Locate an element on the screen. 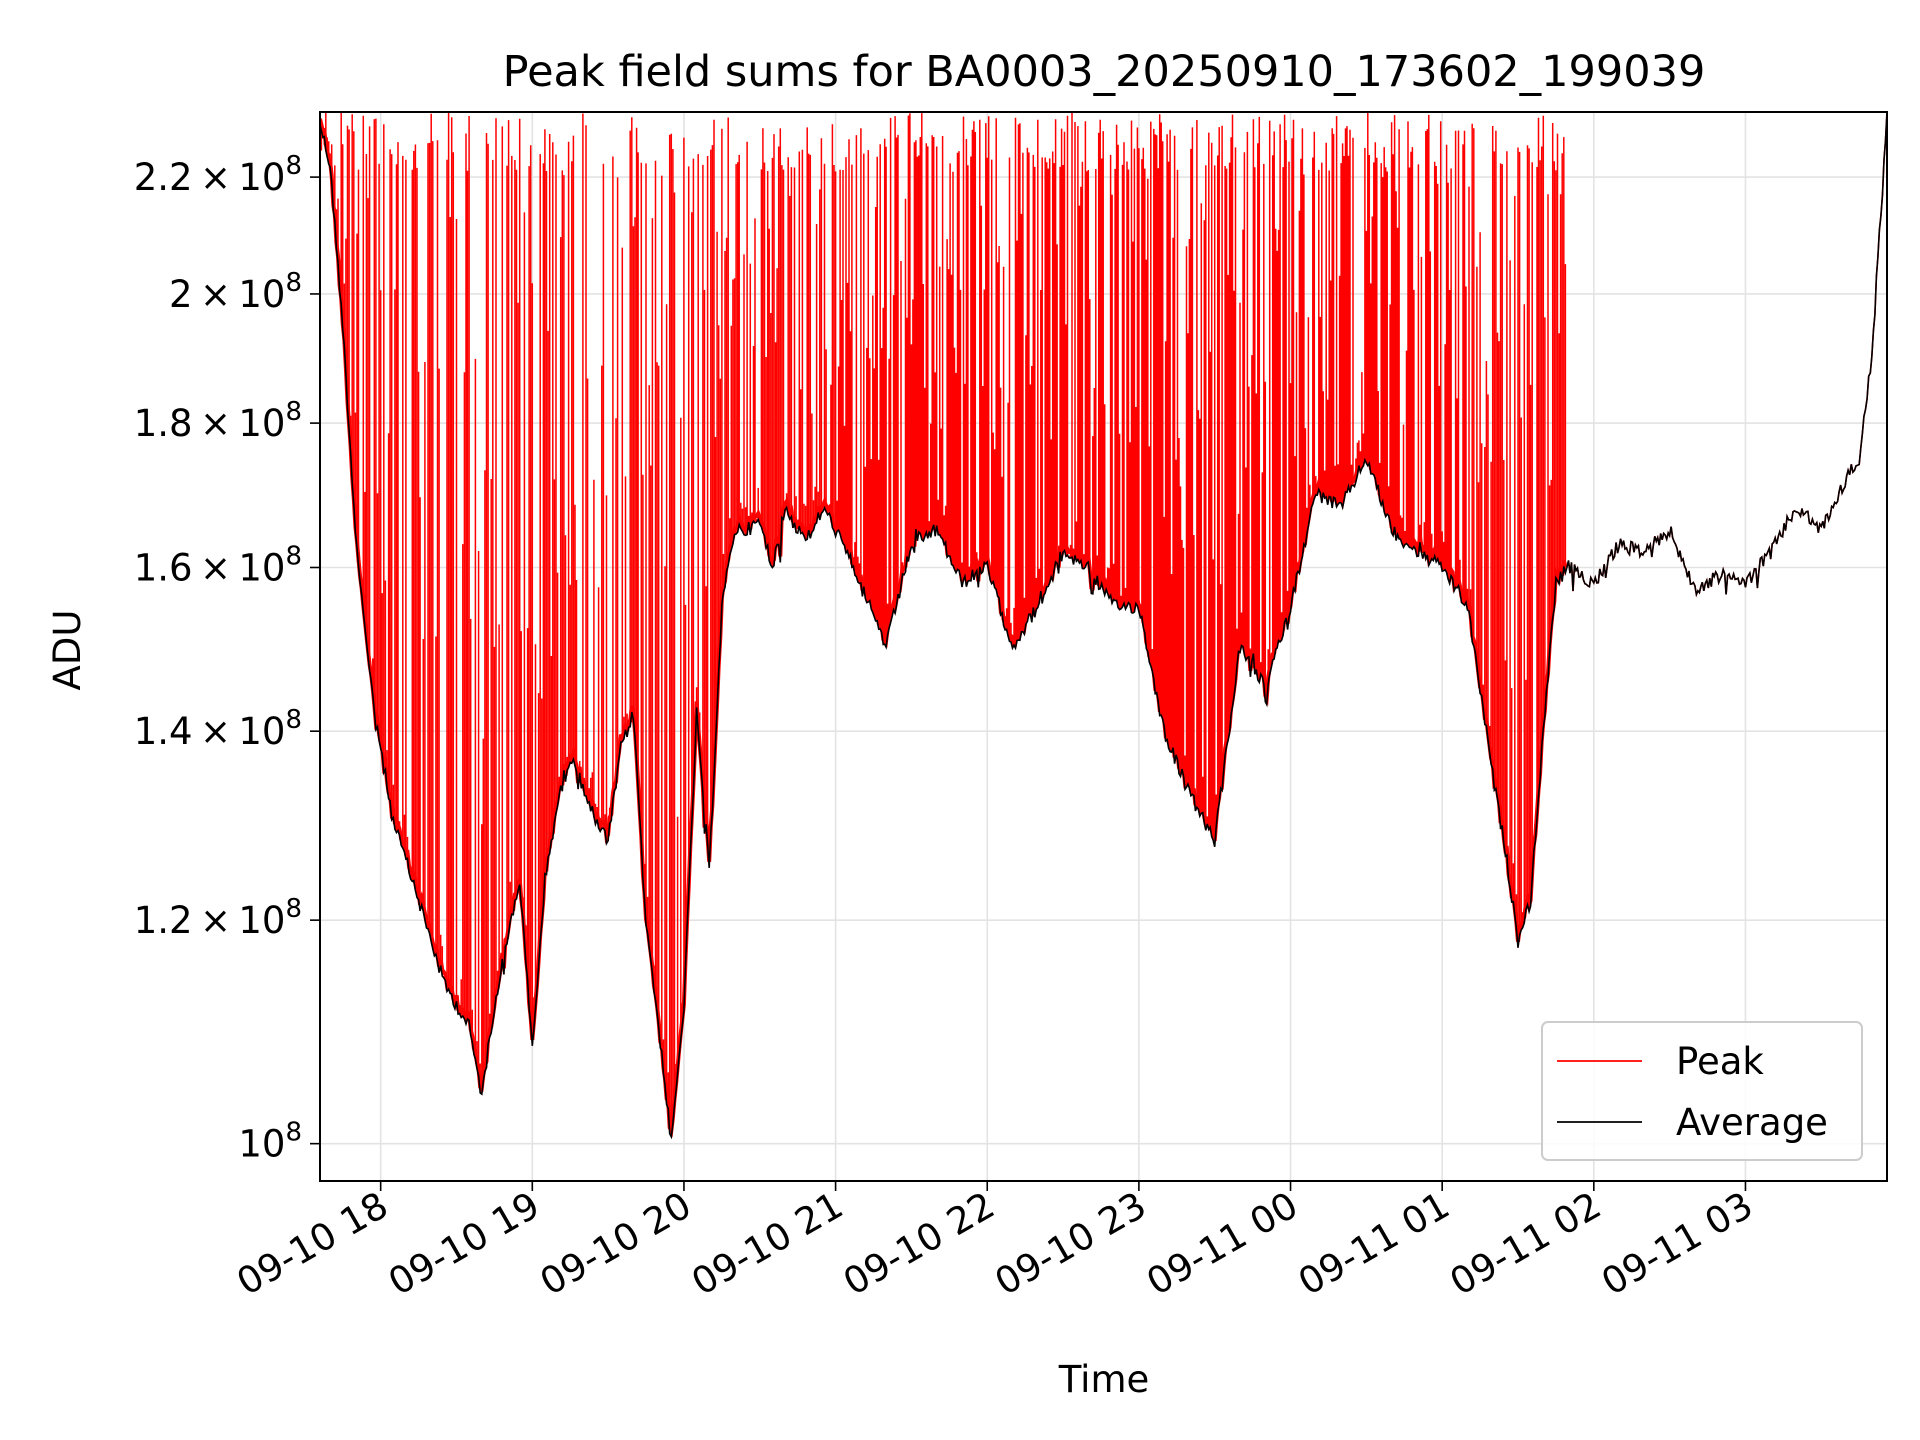  y-tick-label: 1.2 × 108 is located at coordinates (218, 918).